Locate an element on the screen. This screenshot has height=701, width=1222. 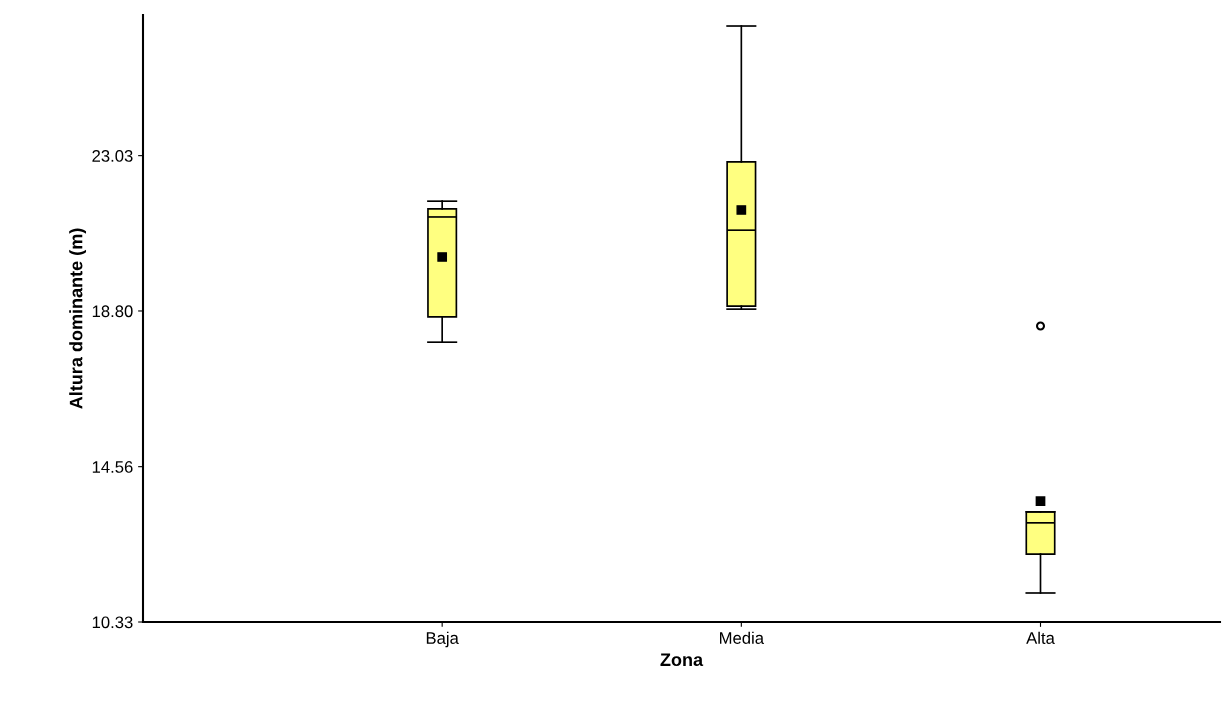
y-axis-title: Altura dominante (m) is located at coordinates (78, 318).